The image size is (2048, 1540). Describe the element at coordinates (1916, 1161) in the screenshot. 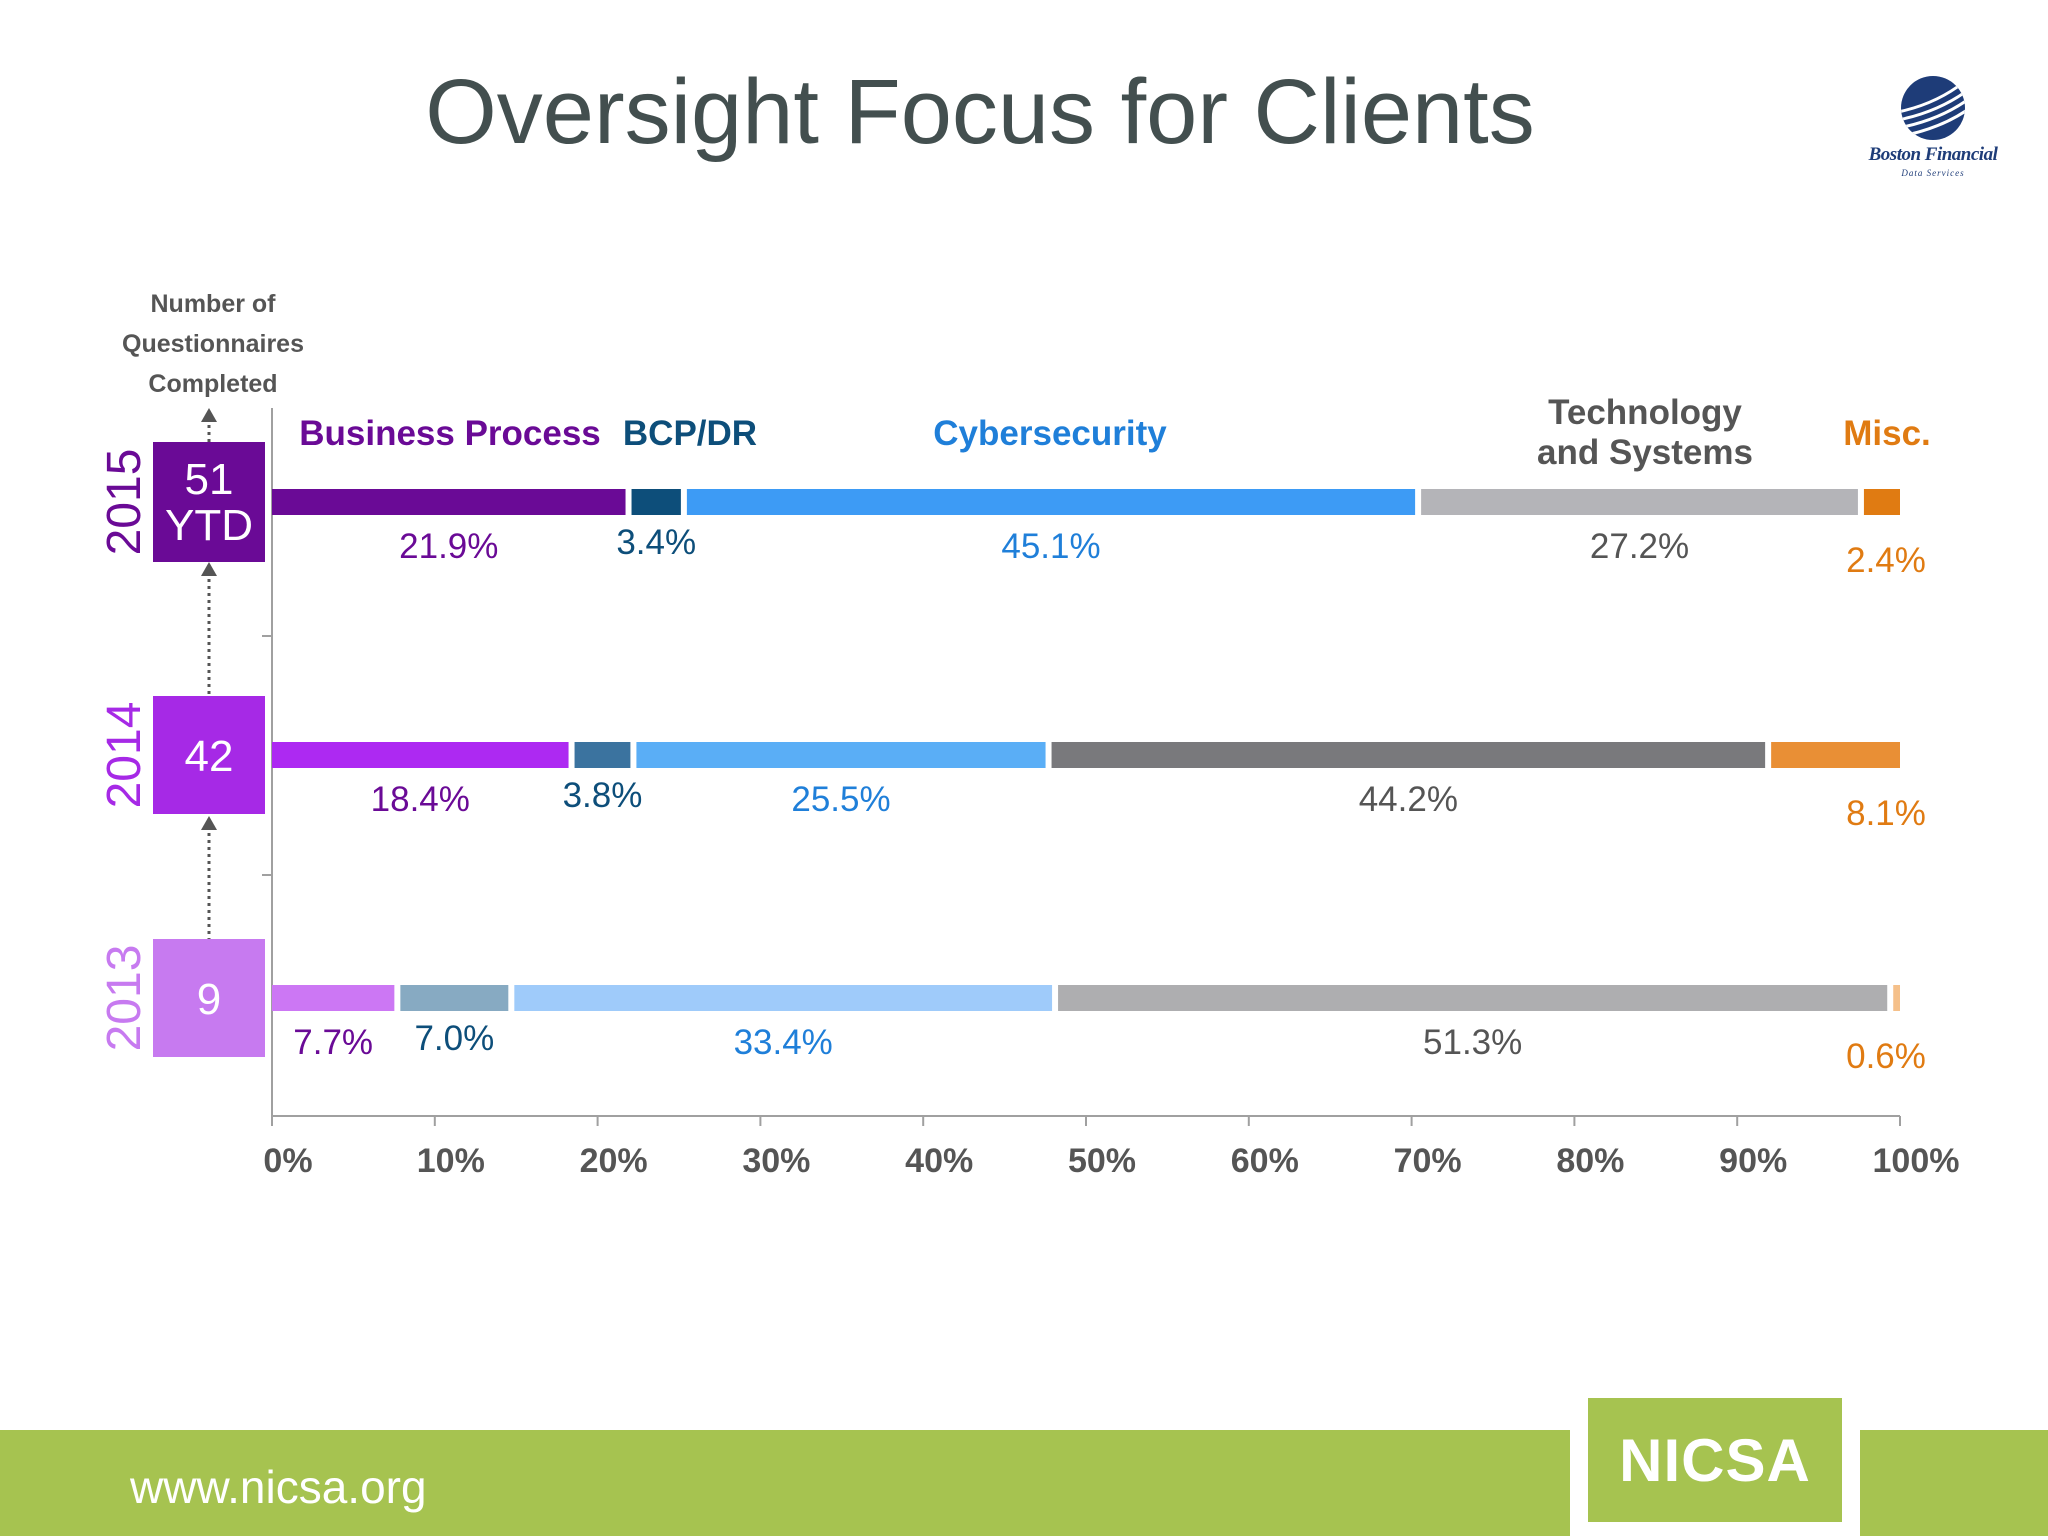

I see `x-tick-label: 100%` at that location.